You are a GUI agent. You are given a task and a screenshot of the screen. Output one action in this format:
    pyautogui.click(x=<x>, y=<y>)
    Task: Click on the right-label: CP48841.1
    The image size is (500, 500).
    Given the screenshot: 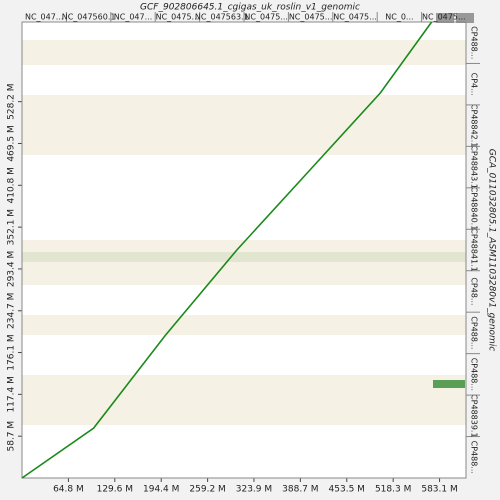 What is the action you would take?
    pyautogui.click(x=474, y=250)
    